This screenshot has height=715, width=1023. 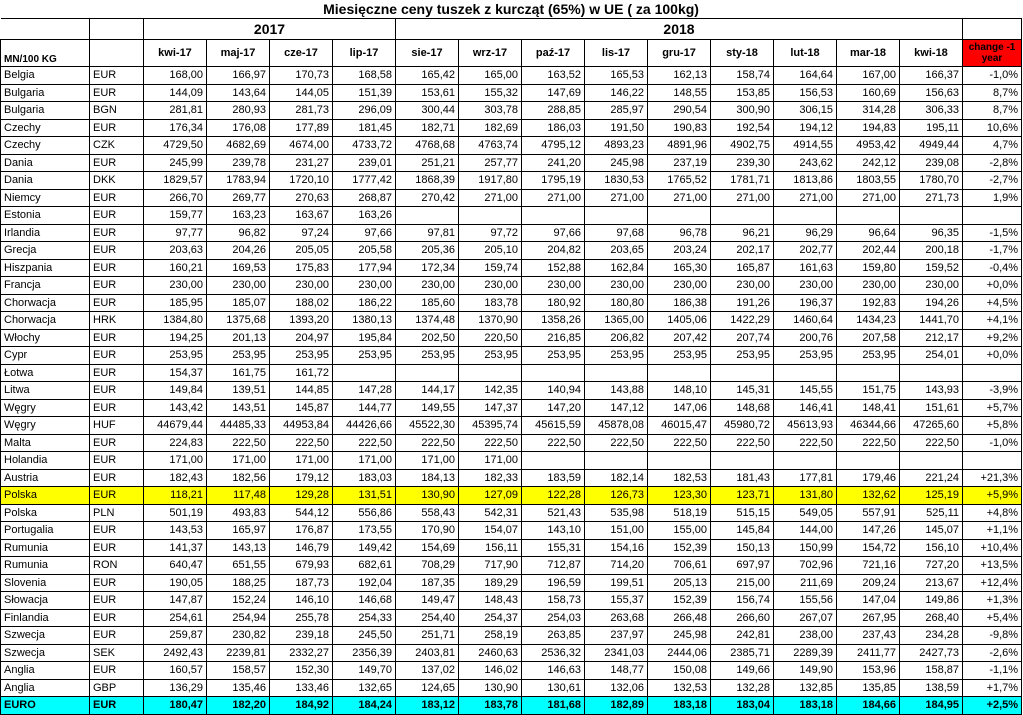 What do you see at coordinates (742, 582) in the screenshot?
I see `price-cell: 215,00` at bounding box center [742, 582].